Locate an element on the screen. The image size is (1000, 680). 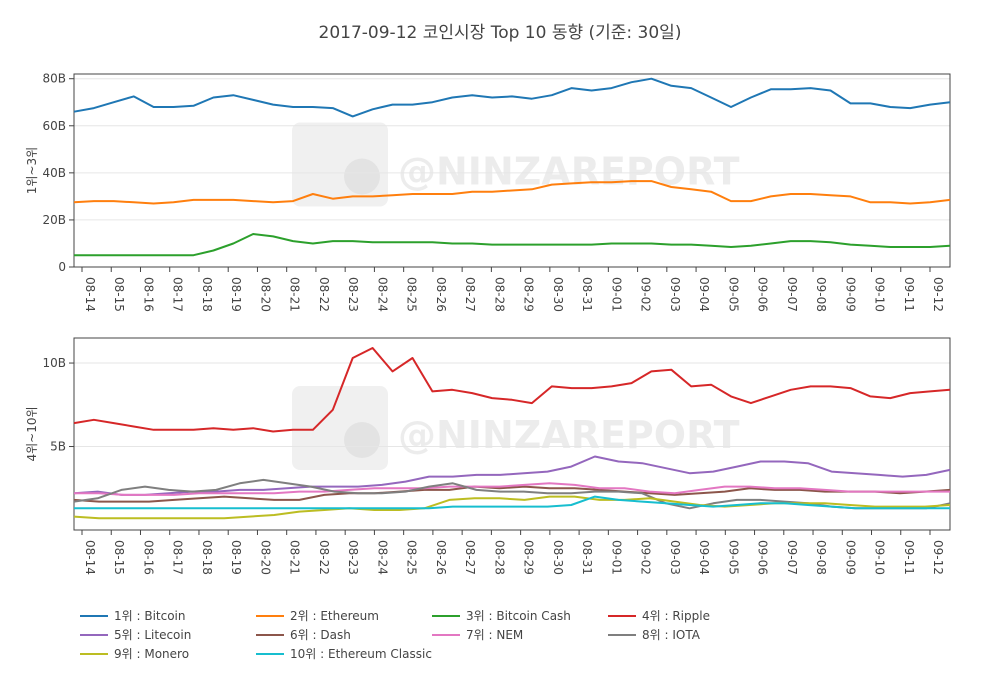
legend-item: 8위 : IOTA is located at coordinates (654, 635).